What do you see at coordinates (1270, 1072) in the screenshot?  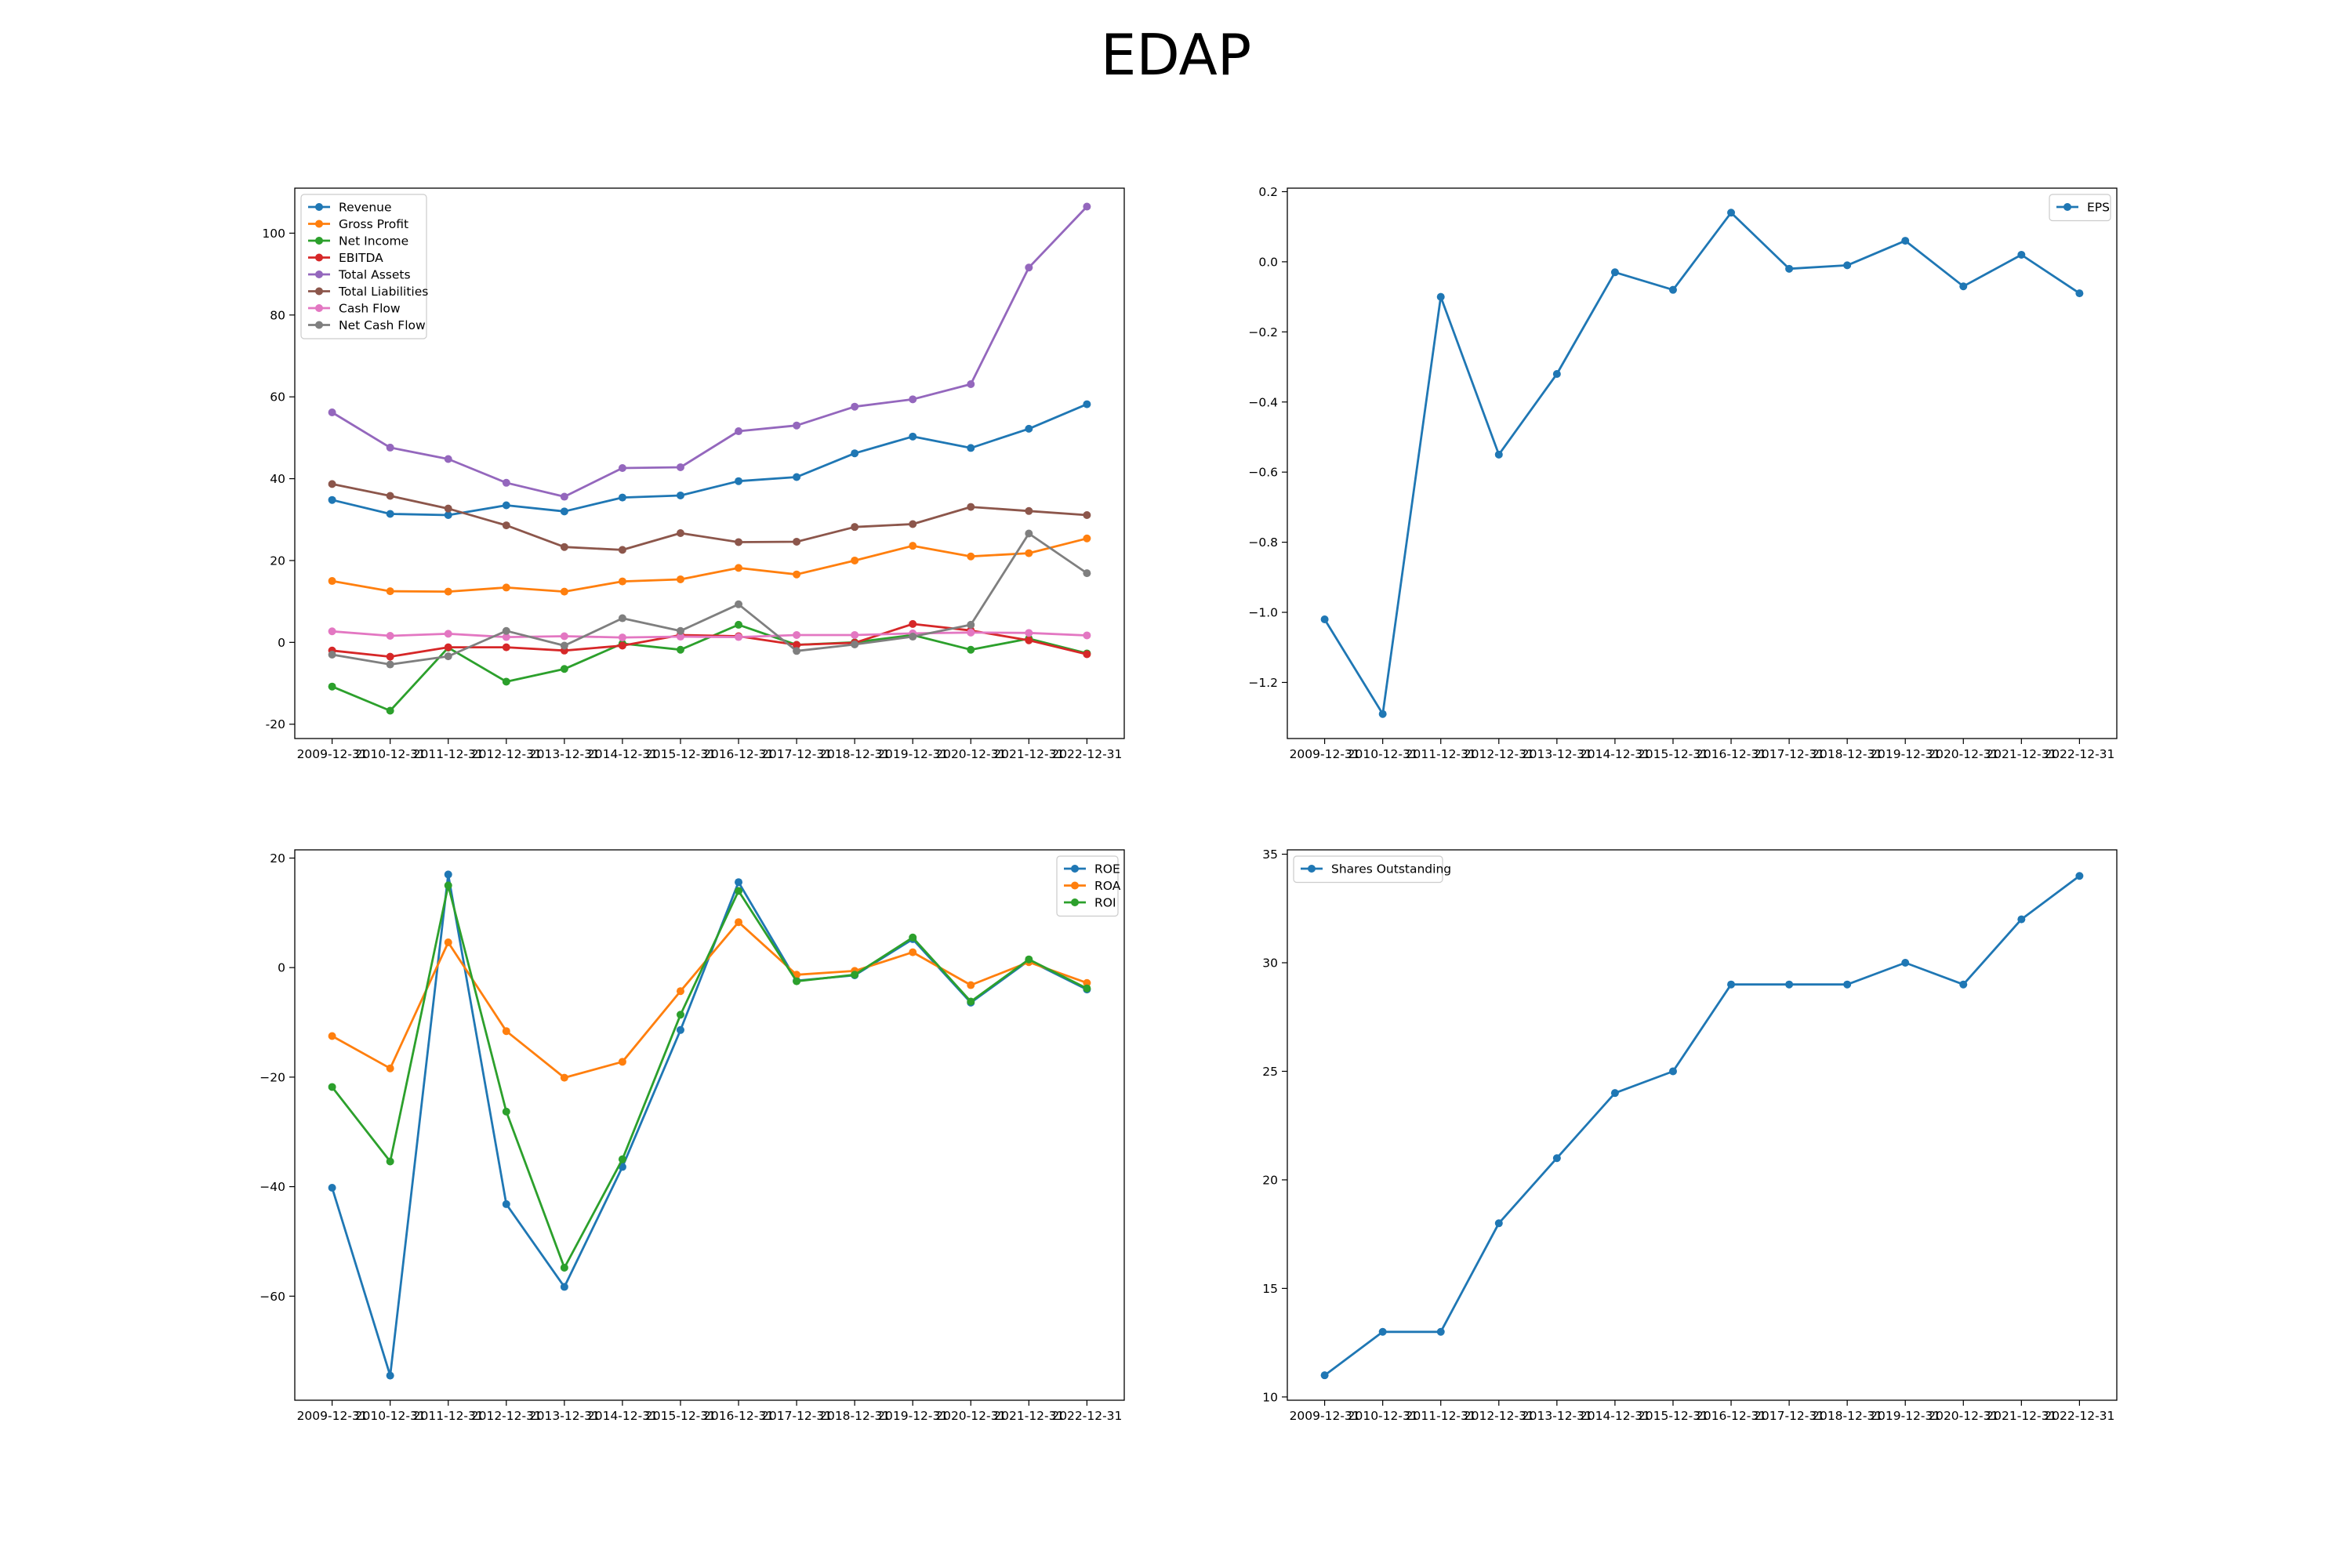 I see `y-tick-label: 25` at bounding box center [1270, 1072].